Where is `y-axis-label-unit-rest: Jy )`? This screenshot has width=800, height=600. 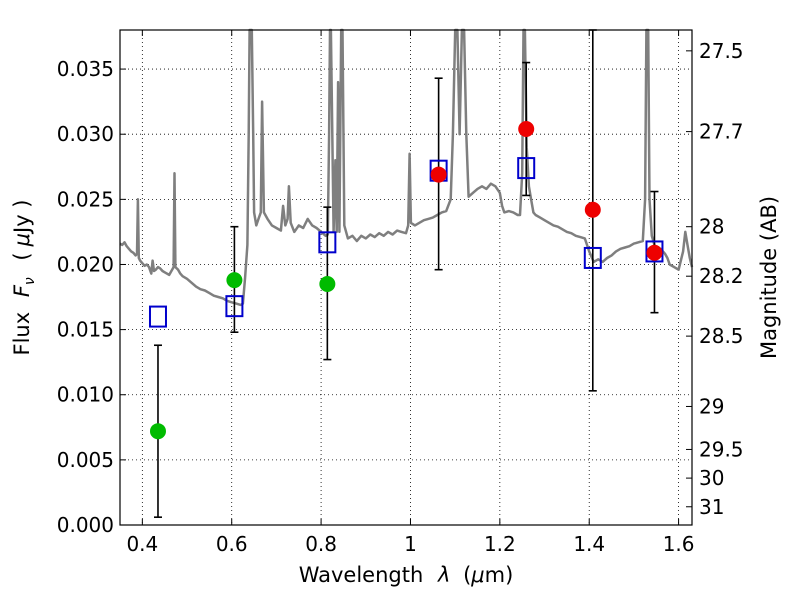
y-axis-label-unit-rest: Jy ) is located at coordinates (22, 217).